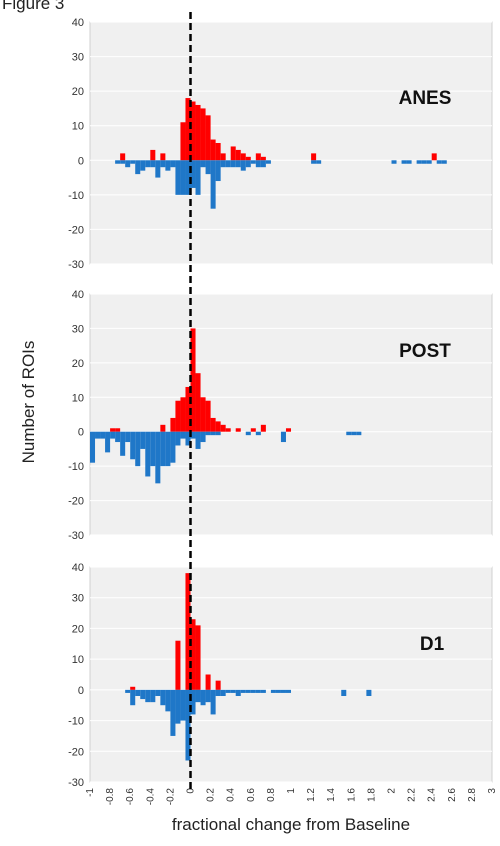 The width and height of the screenshot is (500, 846). Describe the element at coordinates (392, 791) in the screenshot. I see `x-tick-label: 2` at that location.